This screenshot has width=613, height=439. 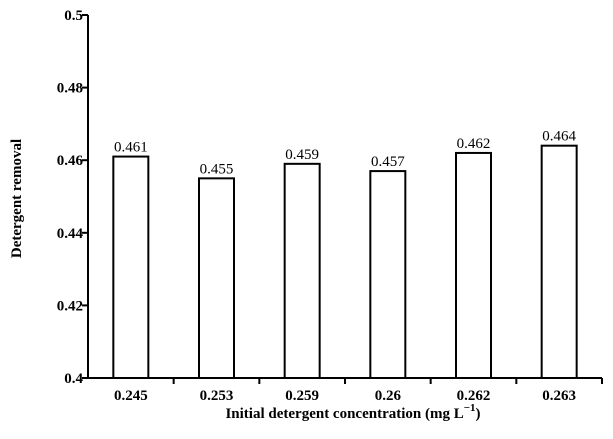 I want to click on y-tick-label: 0.4, so click(x=73, y=379).